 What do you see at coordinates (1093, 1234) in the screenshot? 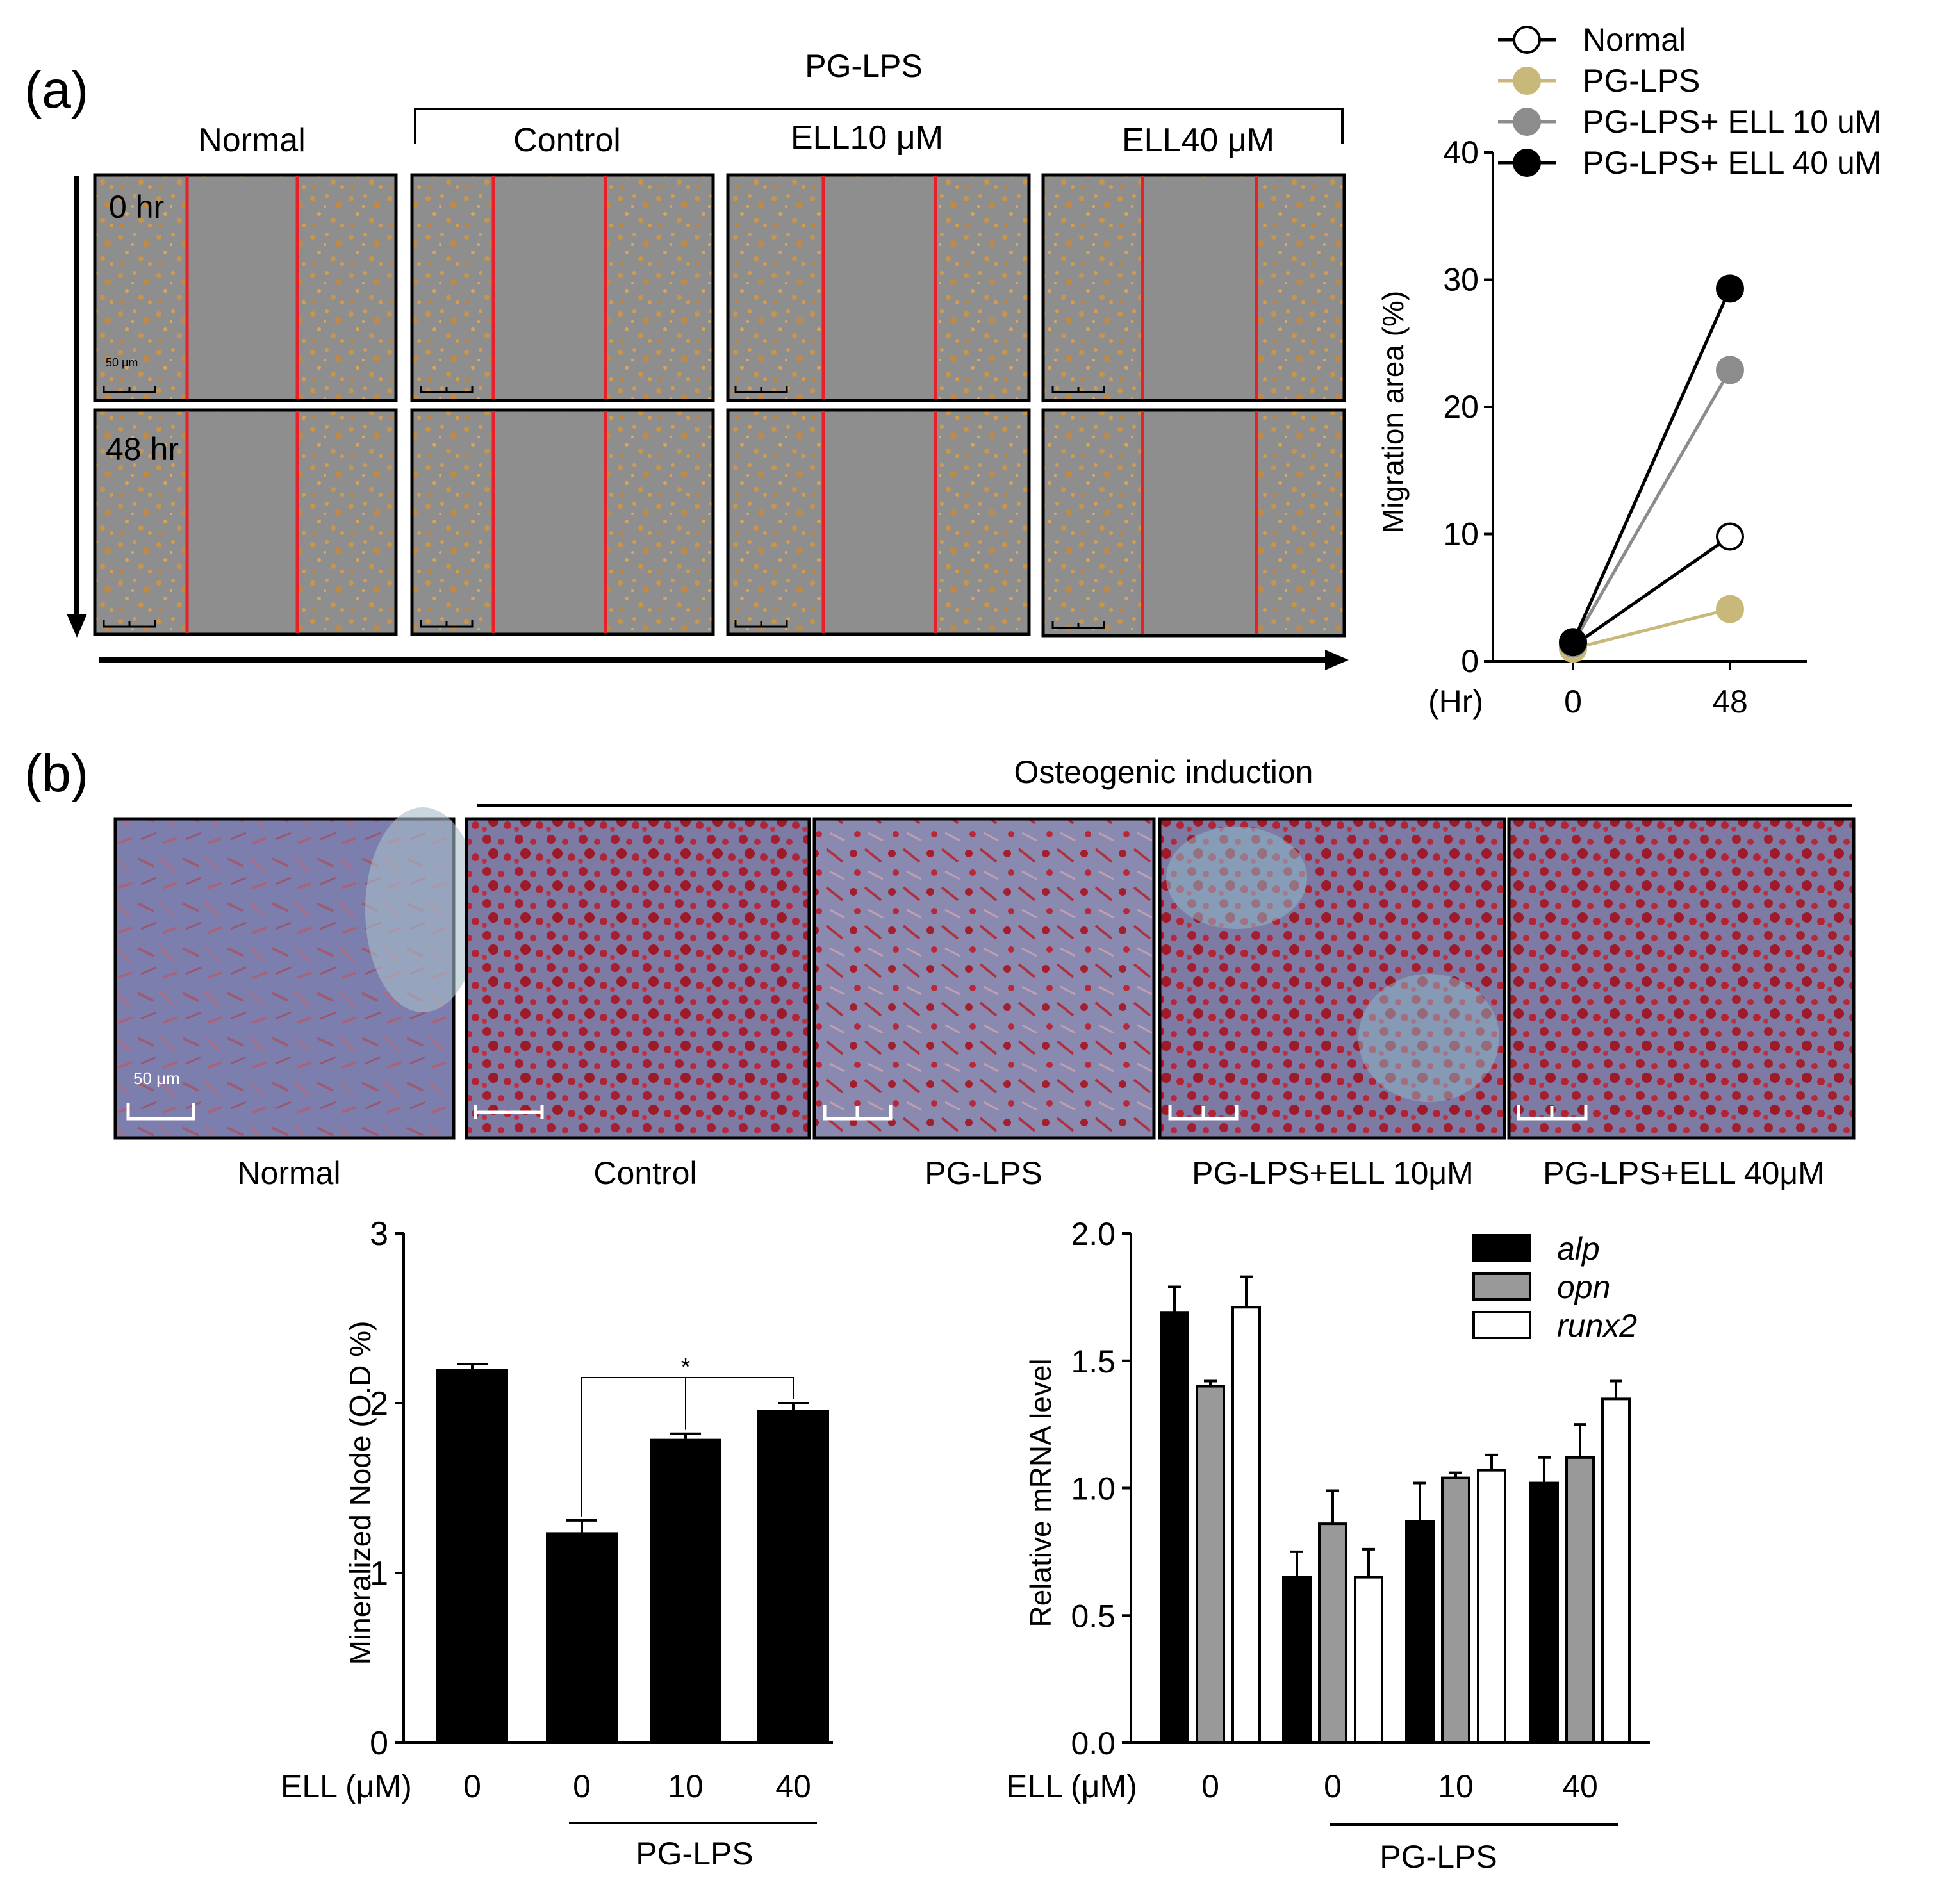
I see `mrna-y-tick-label: 2.0` at bounding box center [1093, 1234].